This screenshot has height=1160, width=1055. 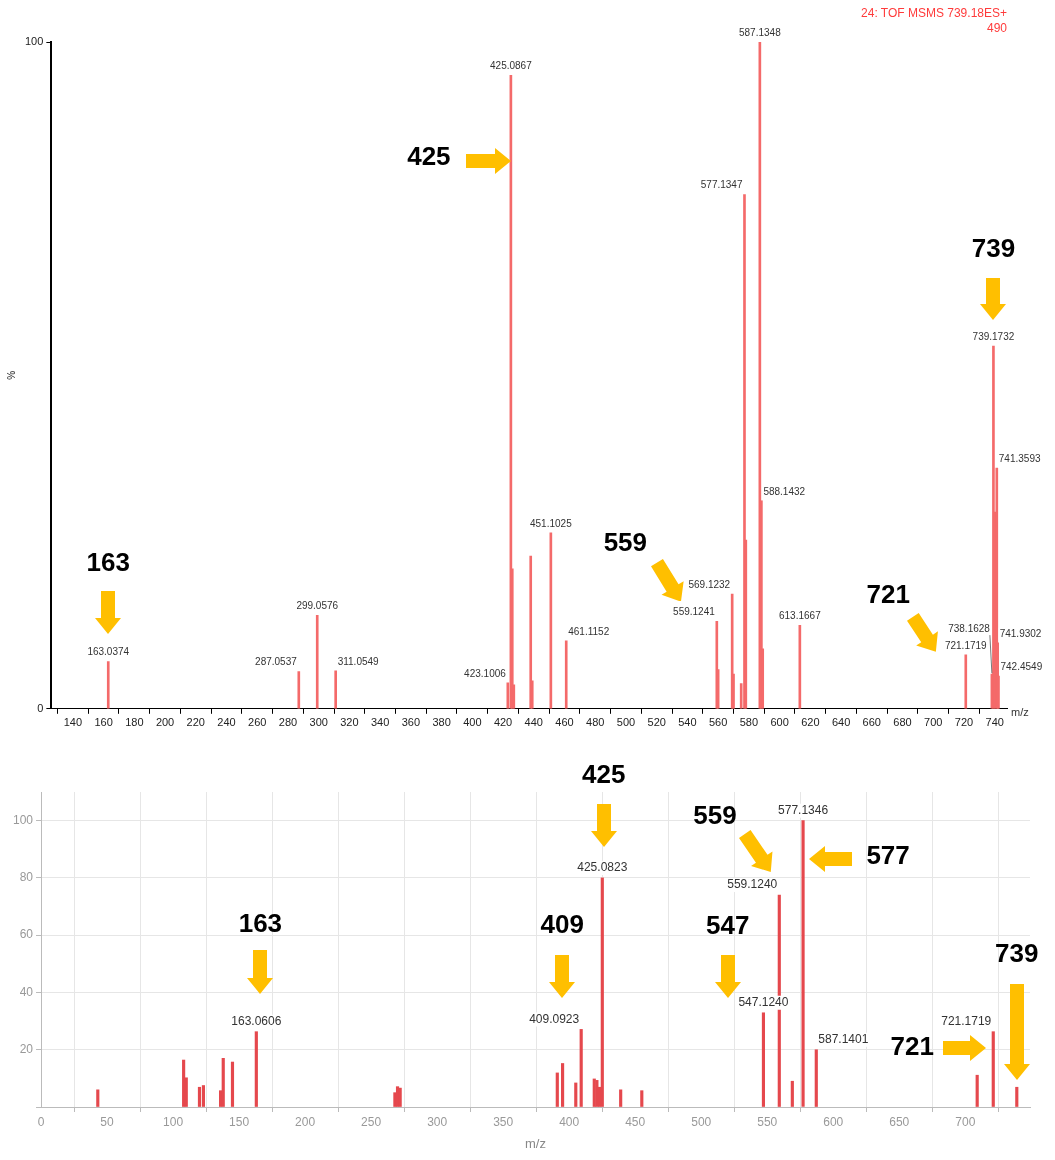 I want to click on y-tick-label: 20, so click(x=26, y=1049).